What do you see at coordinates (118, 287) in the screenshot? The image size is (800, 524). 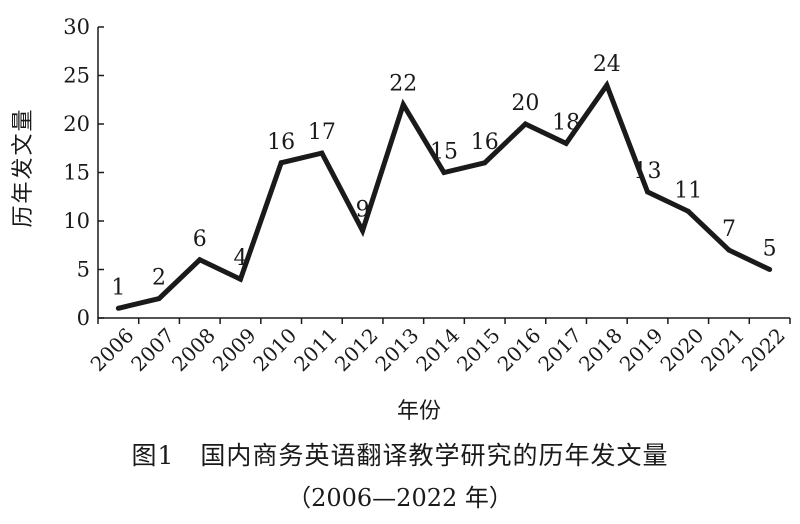 I see `data-label: 1` at bounding box center [118, 287].